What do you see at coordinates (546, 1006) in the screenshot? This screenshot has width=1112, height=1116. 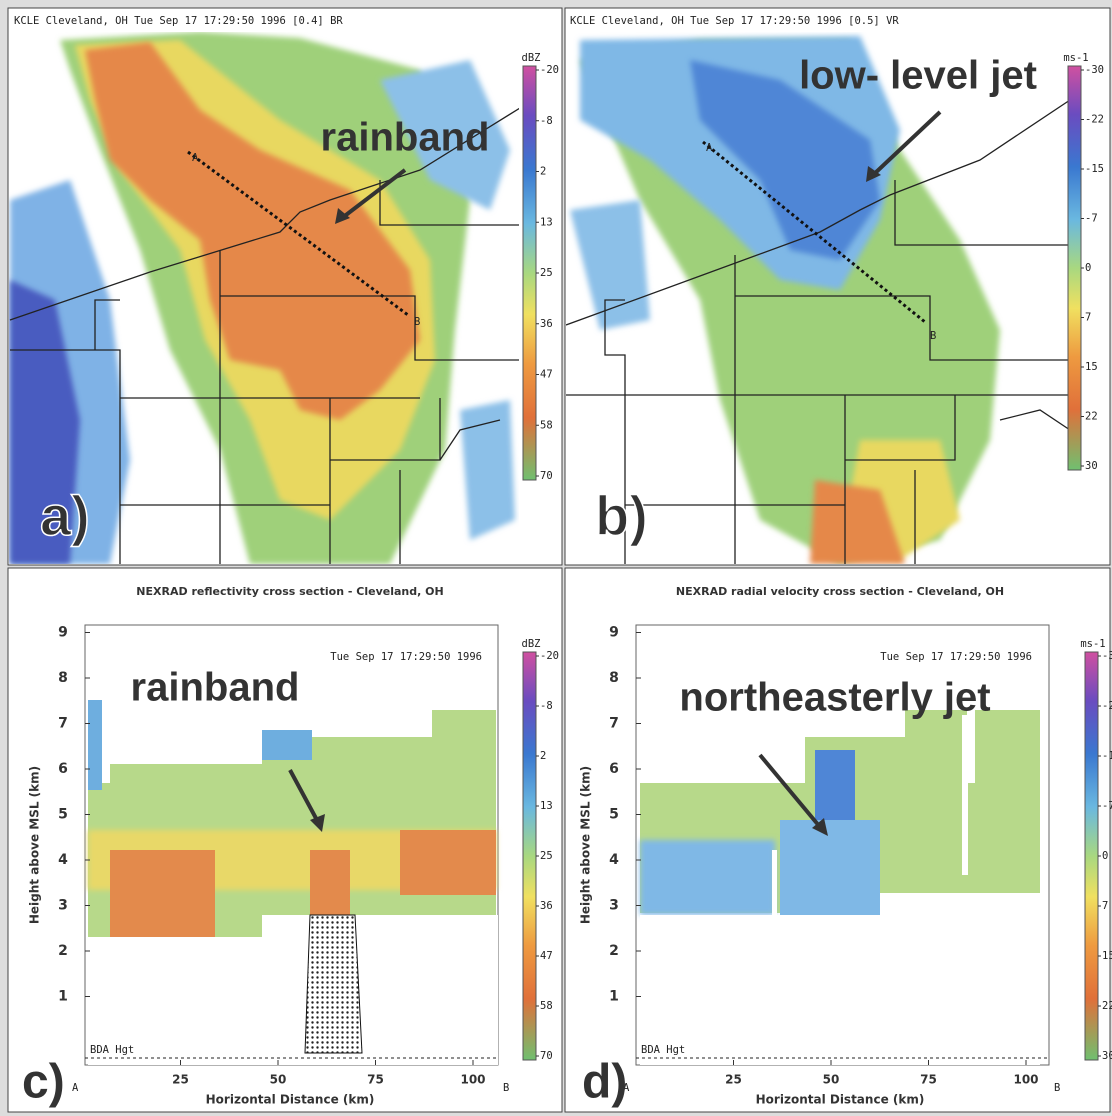 I see `colorbar-label: 58` at bounding box center [546, 1006].